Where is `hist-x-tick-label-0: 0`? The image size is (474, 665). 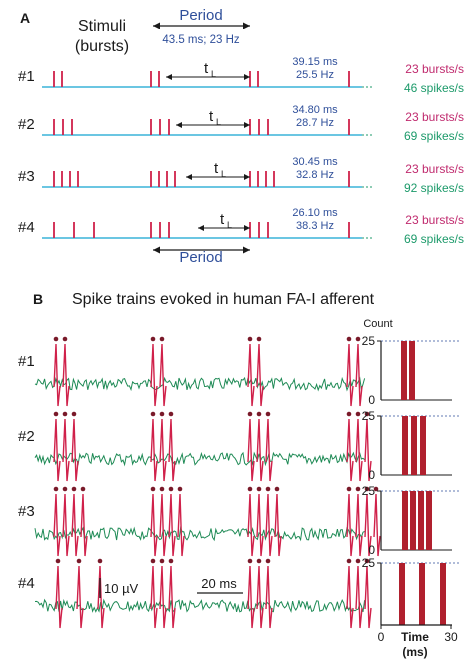 hist-x-tick-label-0: 0 is located at coordinates (381, 637).